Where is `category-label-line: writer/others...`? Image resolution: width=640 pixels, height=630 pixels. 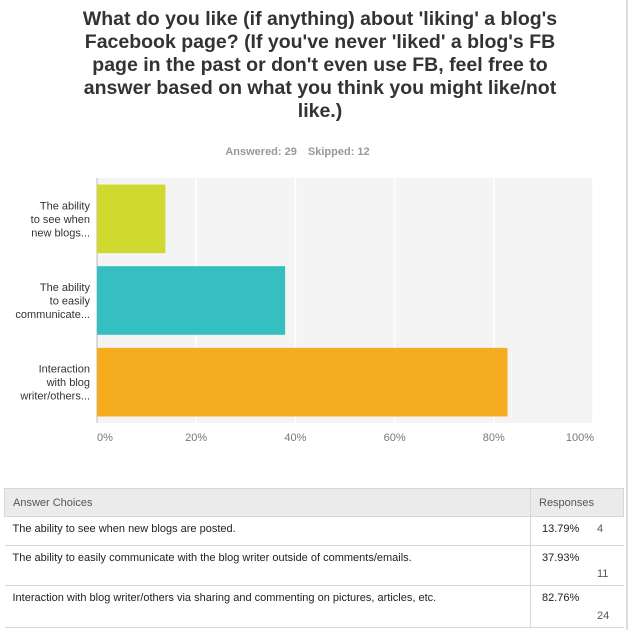 category-label-line: writer/others... is located at coordinates (54, 397).